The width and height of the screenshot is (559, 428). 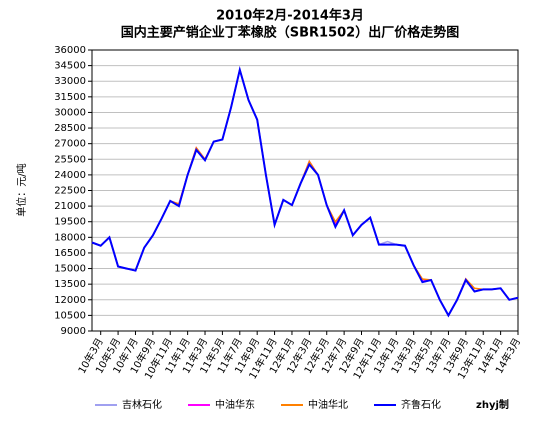 What do you see at coordinates (21, 189) in the screenshot?
I see `y-axis-label: 单位：元/吨` at bounding box center [21, 189].